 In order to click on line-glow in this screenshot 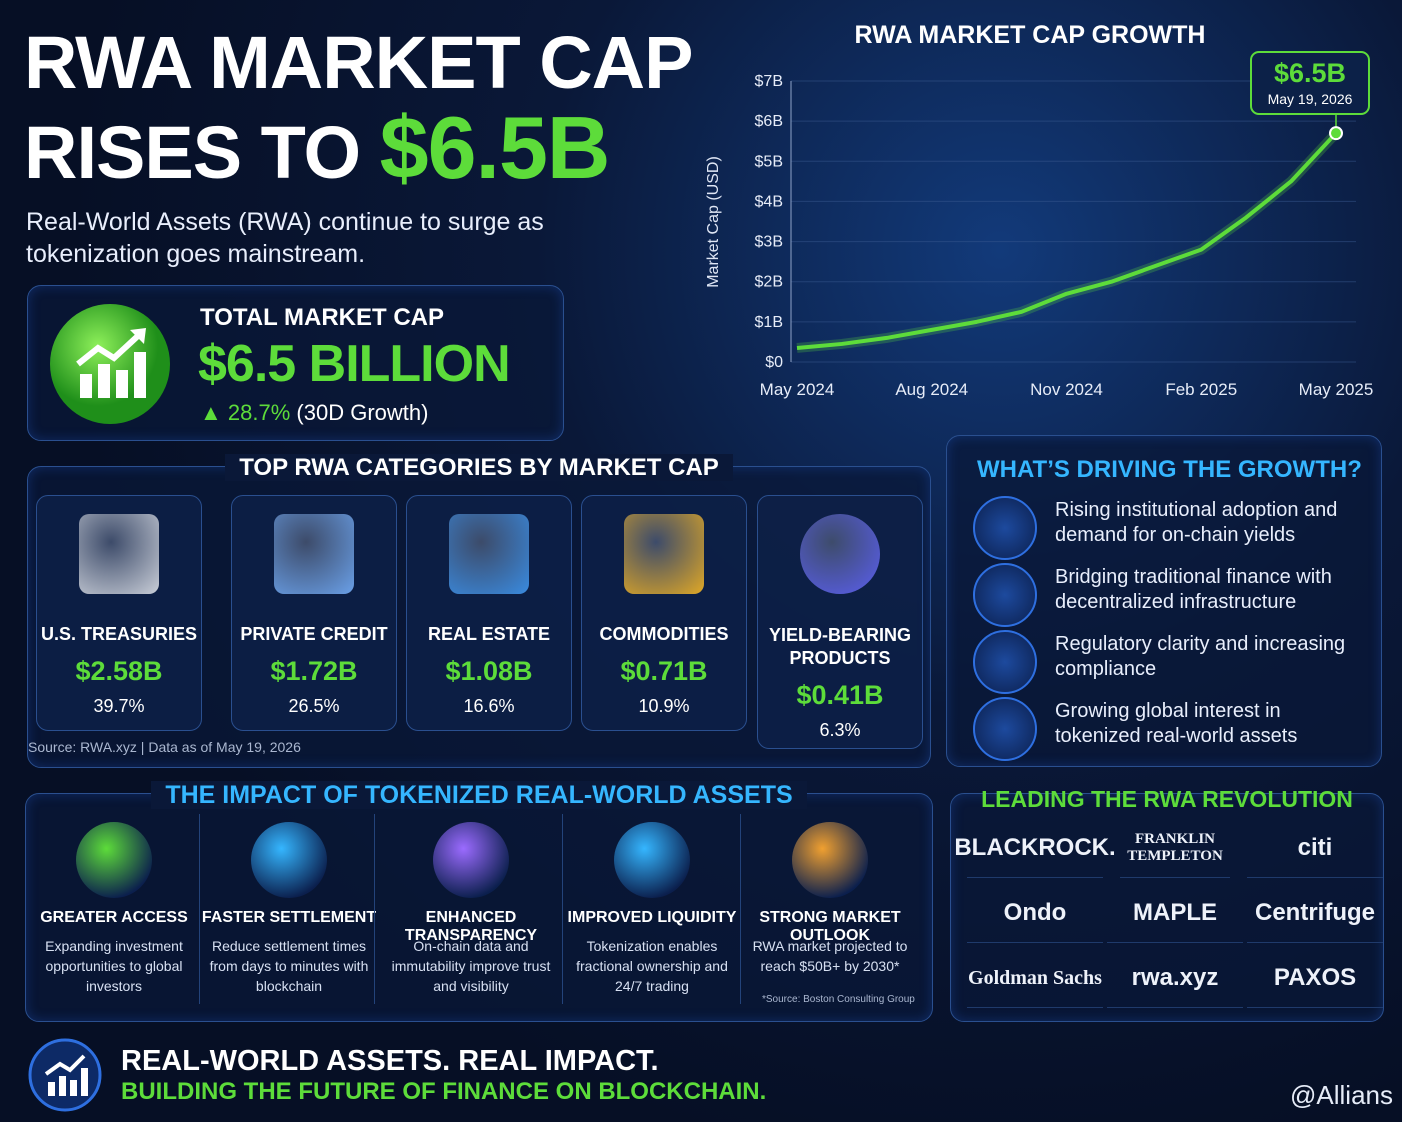, I will do `click(1068, 241)`.